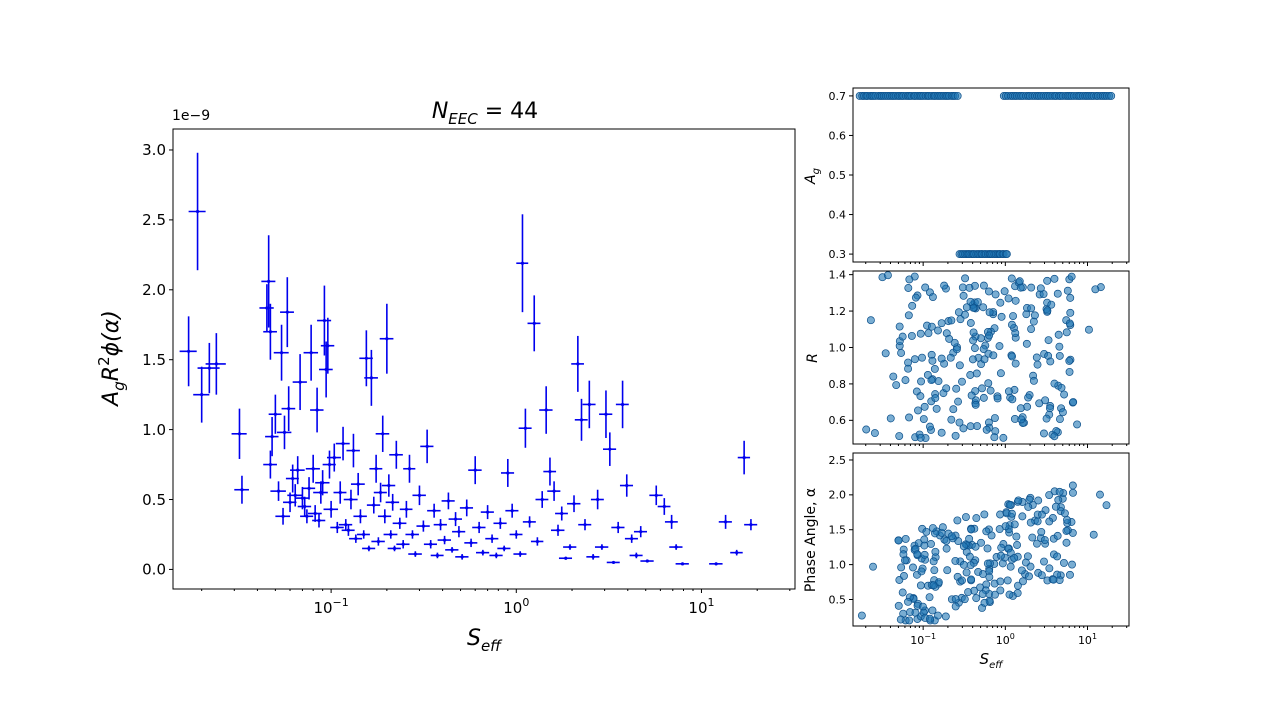 The image size is (1271, 719). Describe the element at coordinates (984, 553) in the screenshot. I see `phase-angle-data-points` at that location.